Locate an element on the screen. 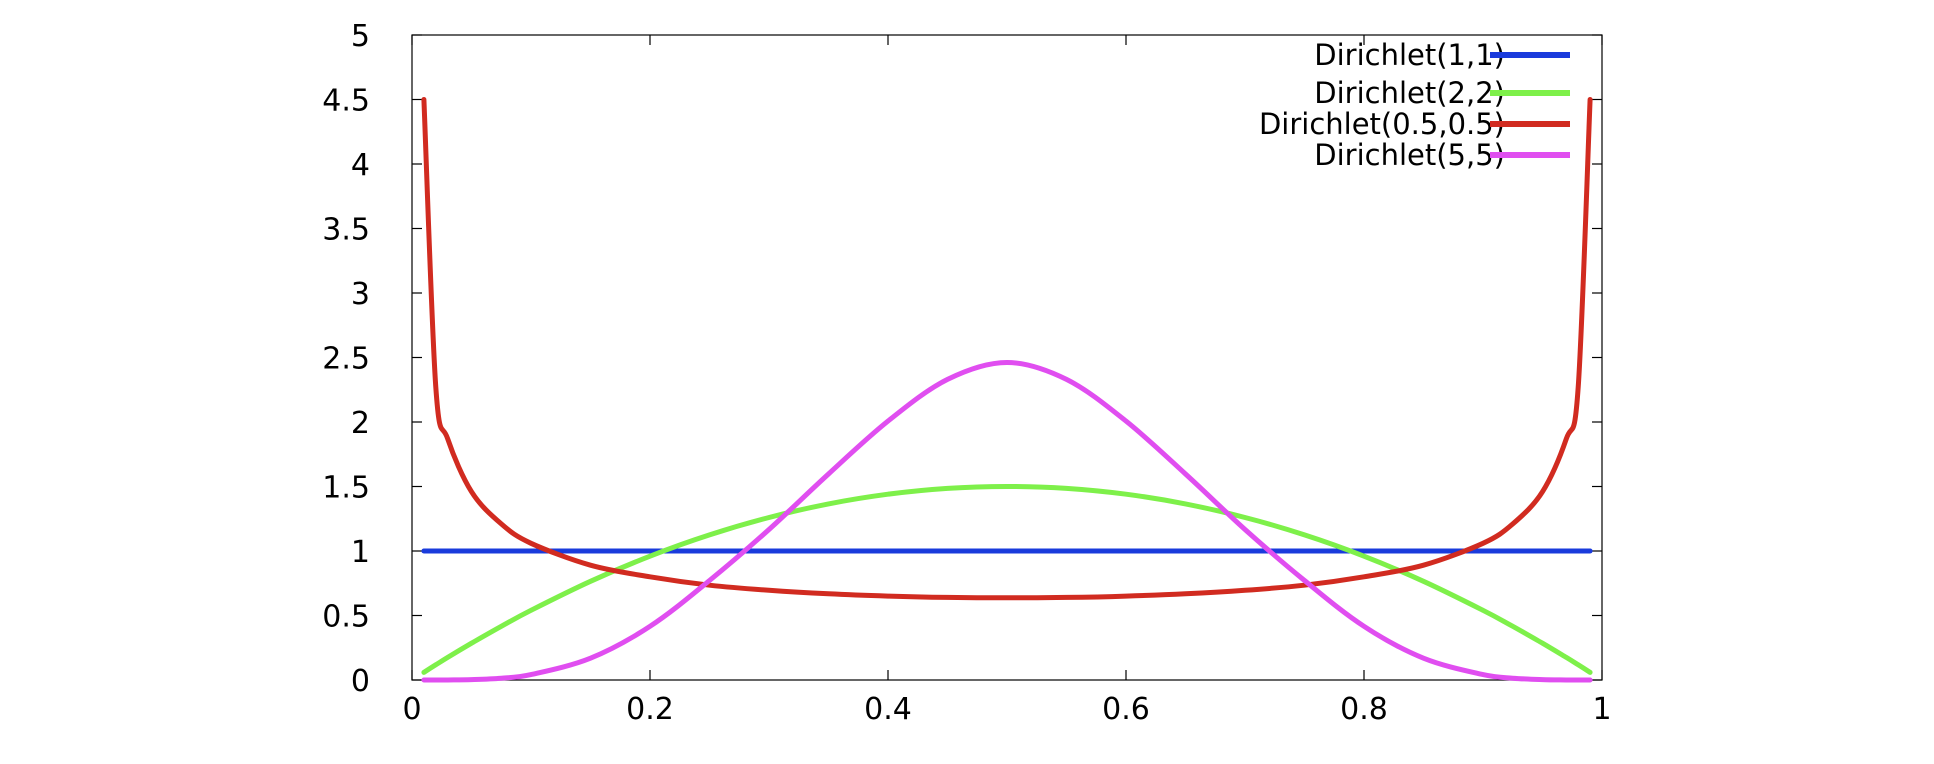 The height and width of the screenshot is (764, 1934). y-tick-label: 5 is located at coordinates (360, 36).